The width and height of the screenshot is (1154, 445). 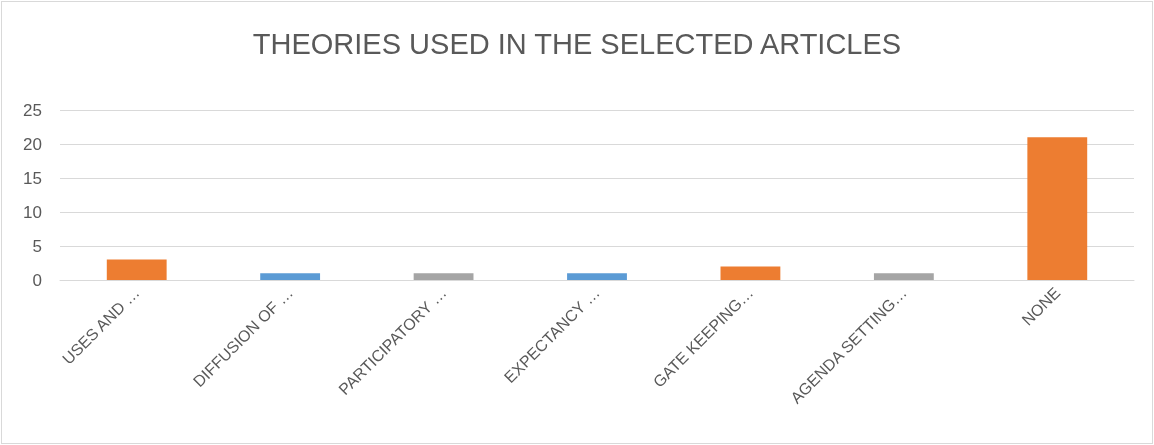 I want to click on y-tick-label: 25, so click(x=32, y=110).